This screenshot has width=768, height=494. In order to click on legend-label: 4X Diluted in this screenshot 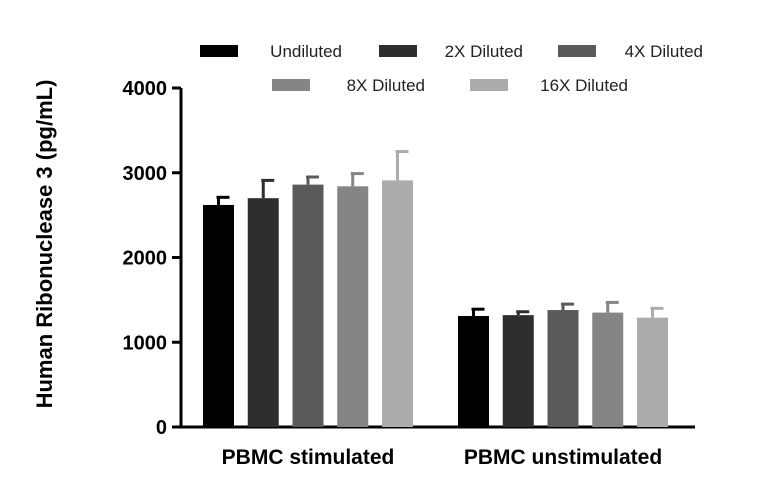, I will do `click(664, 51)`.